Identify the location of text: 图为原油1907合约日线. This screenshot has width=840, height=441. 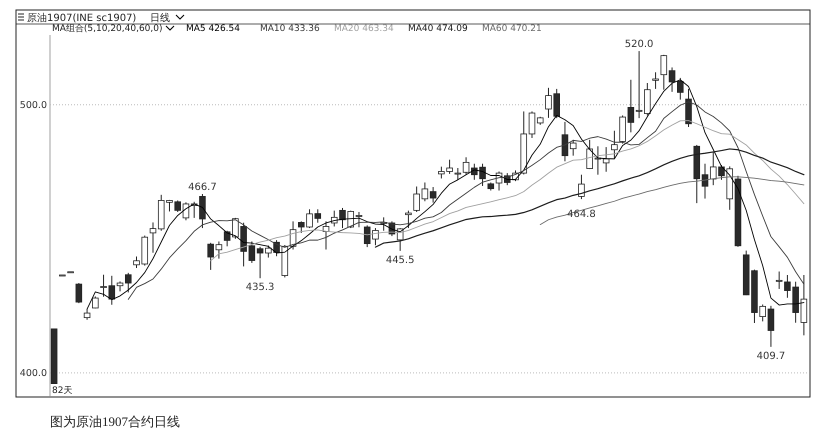
(115, 421).